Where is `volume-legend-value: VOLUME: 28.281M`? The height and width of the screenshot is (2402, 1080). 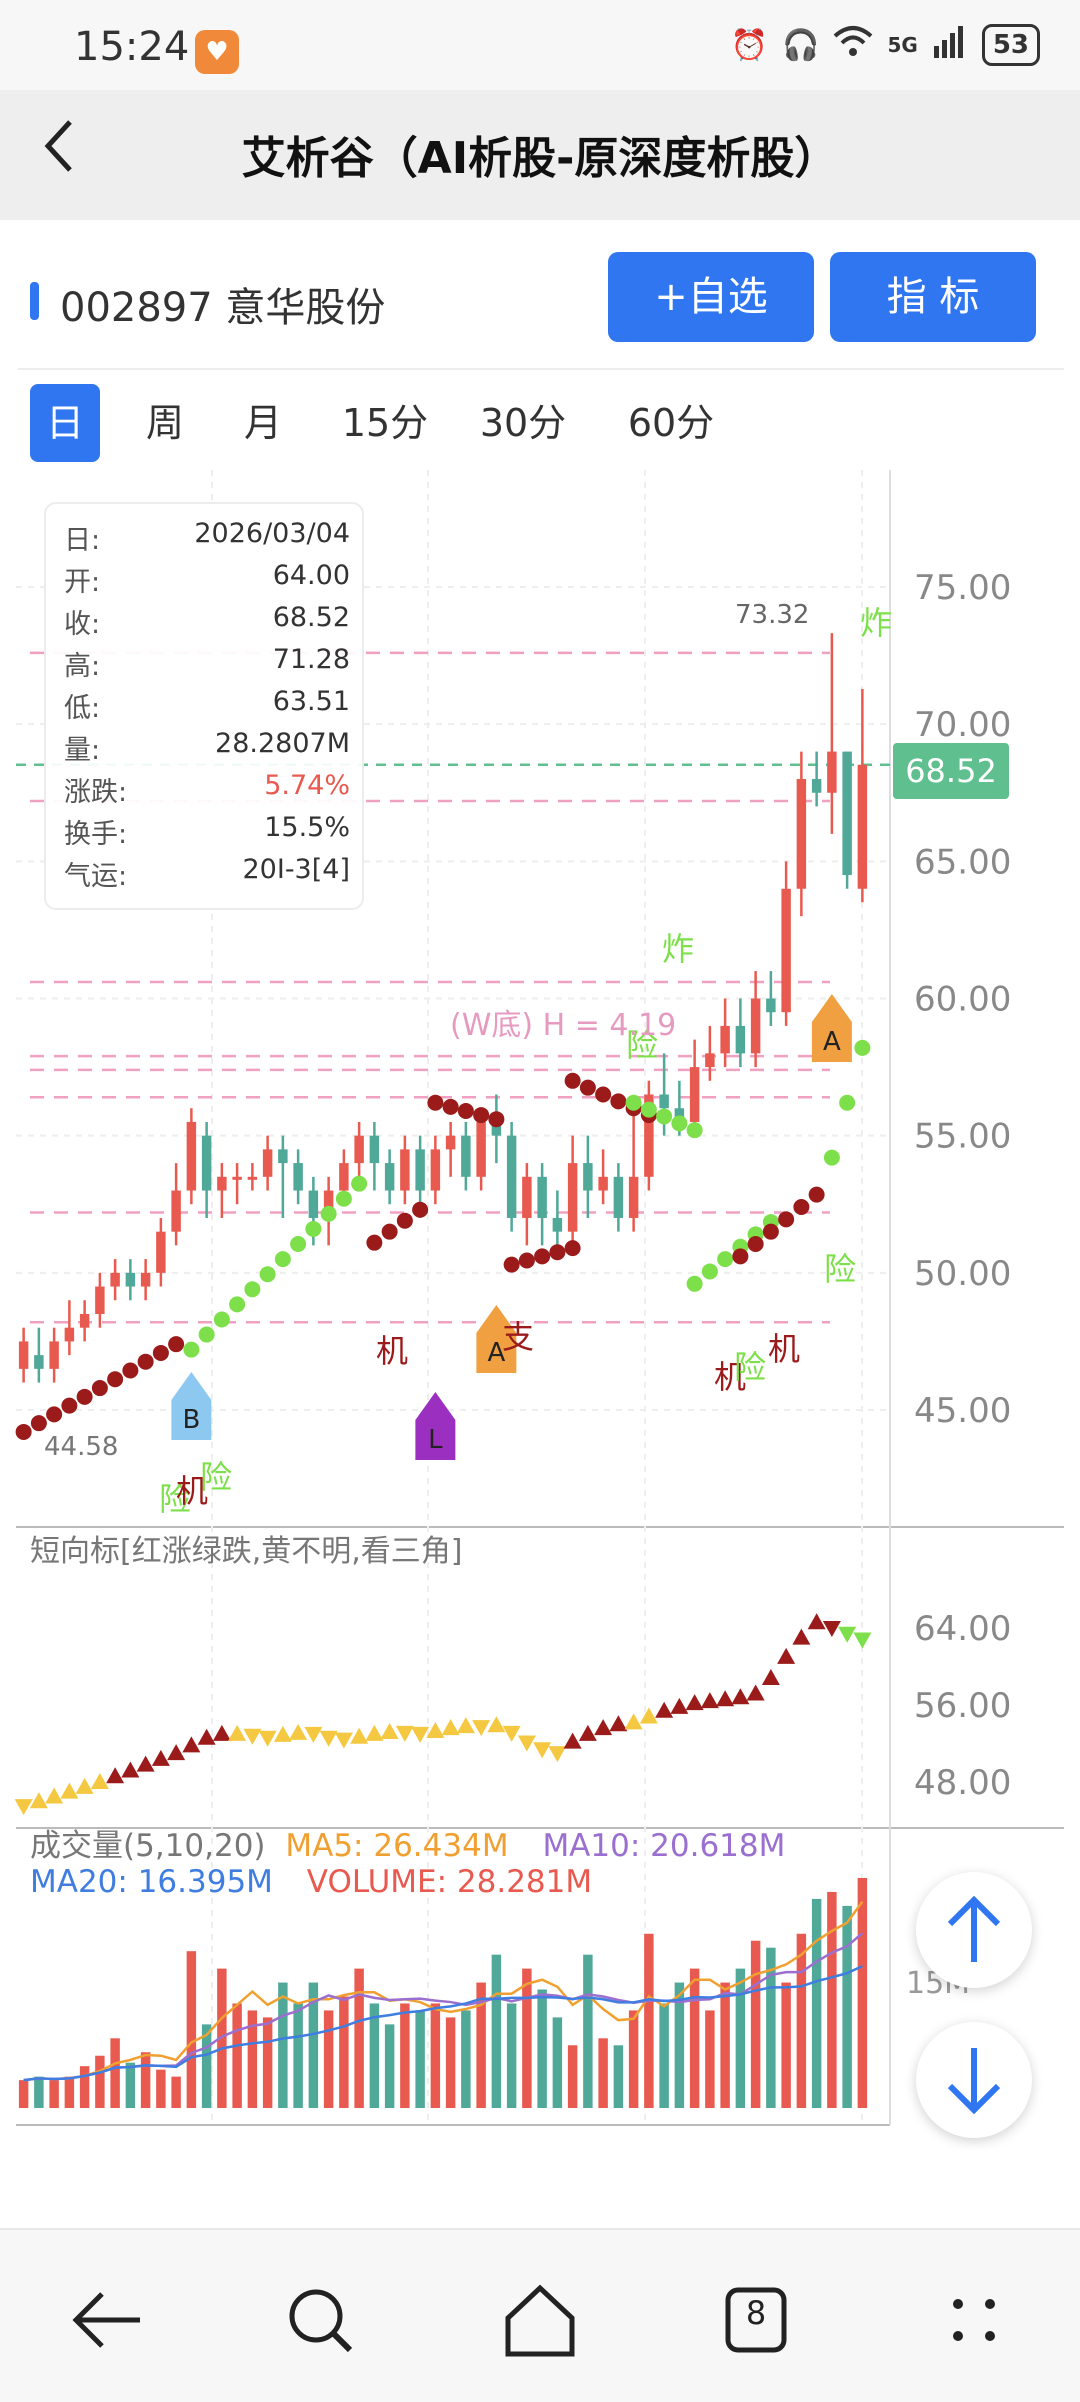
volume-legend-value: VOLUME: 28.281M is located at coordinates (449, 1882).